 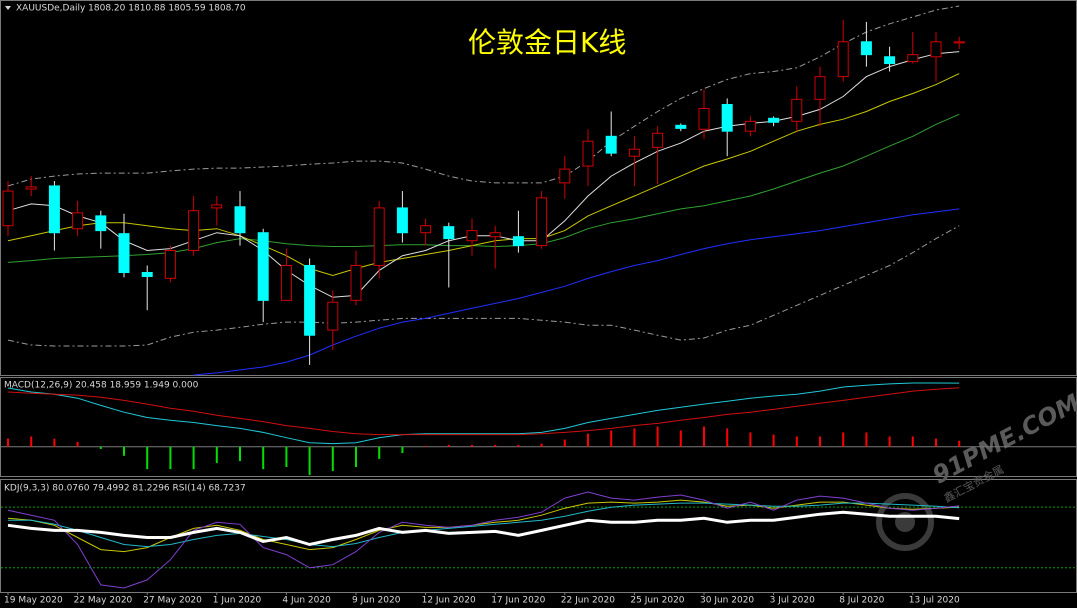 I want to click on x-tick-label: 27 May 2020, so click(x=172, y=601).